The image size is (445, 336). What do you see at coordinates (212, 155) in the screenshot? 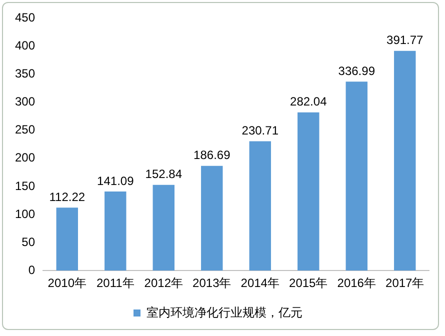
I see `data-label: 186.69` at bounding box center [212, 155].